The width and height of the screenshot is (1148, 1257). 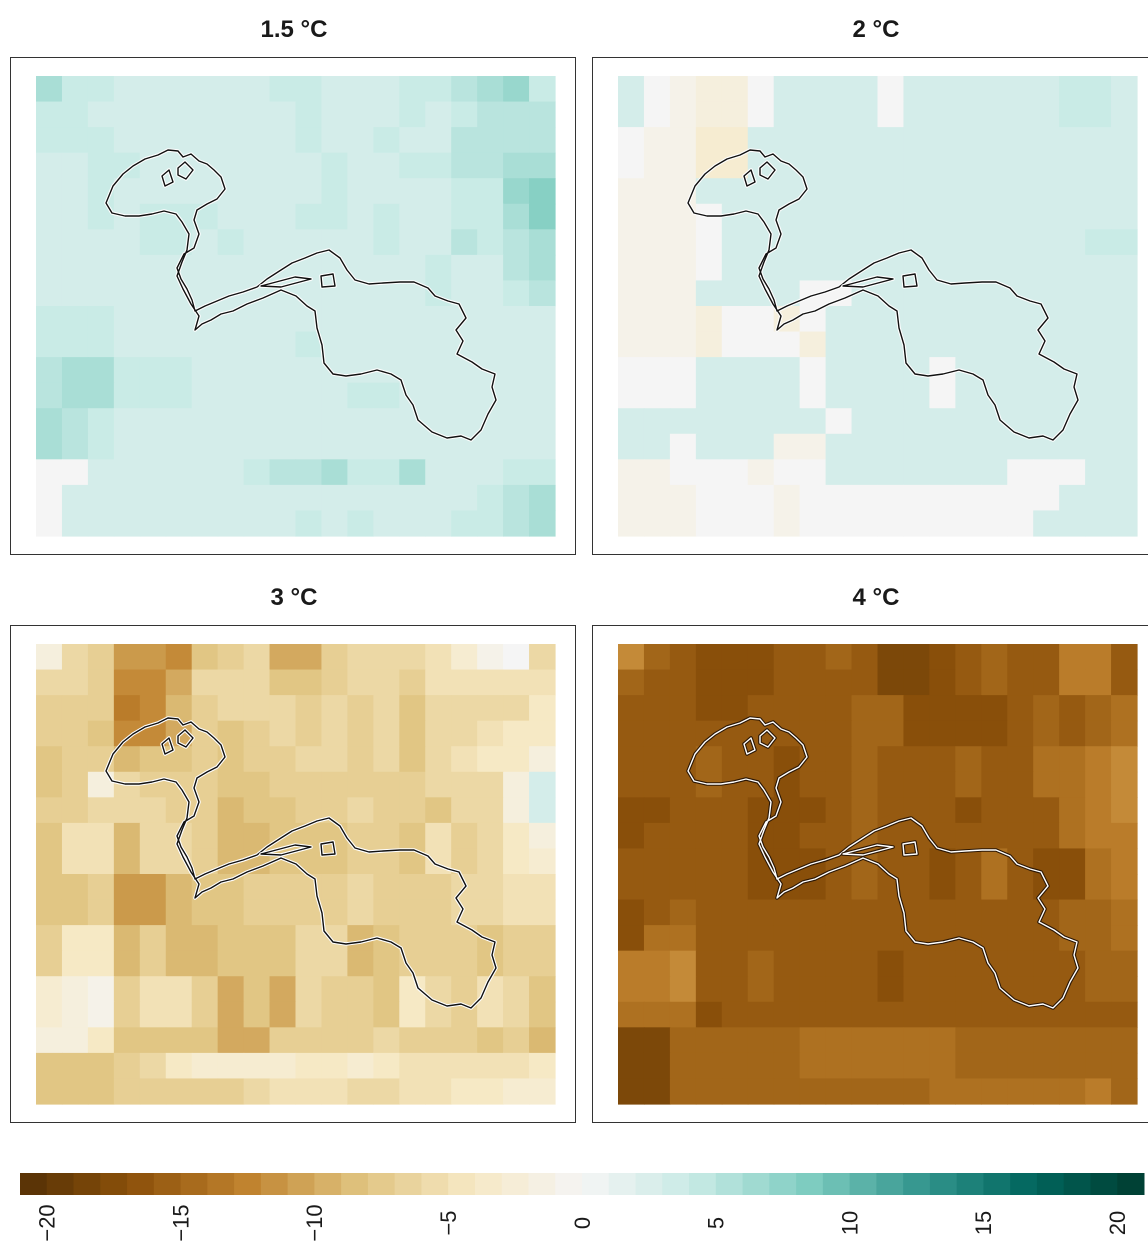 I want to click on legend-tick-label: 20, so click(x=1117, y=1223).